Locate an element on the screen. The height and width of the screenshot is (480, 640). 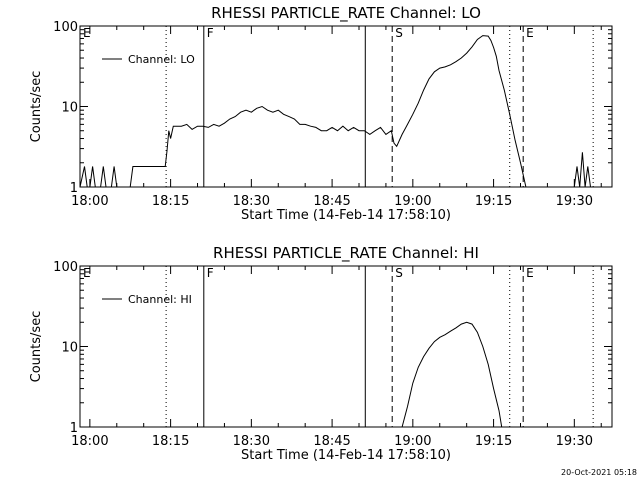
chart-title: RHESSI PARTICLE_RATE Channel: LO is located at coordinates (346, 13).